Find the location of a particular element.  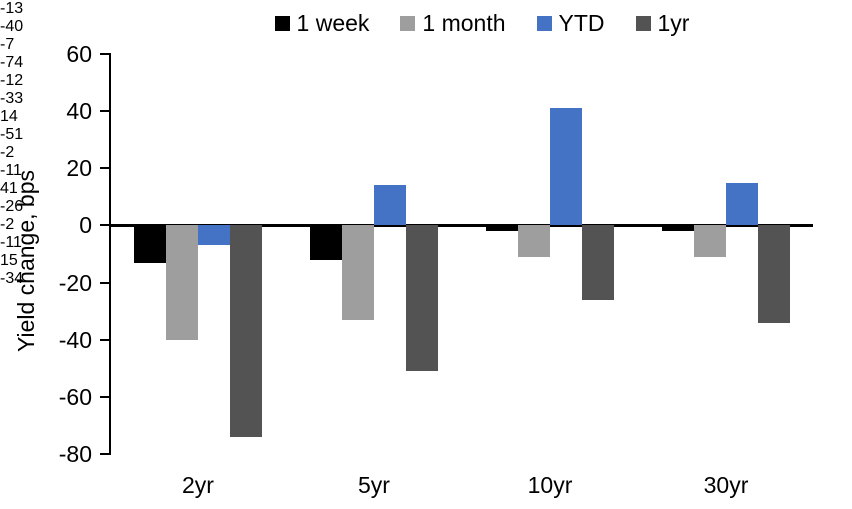

bar-value-label: -7 is located at coordinates (7, 44).